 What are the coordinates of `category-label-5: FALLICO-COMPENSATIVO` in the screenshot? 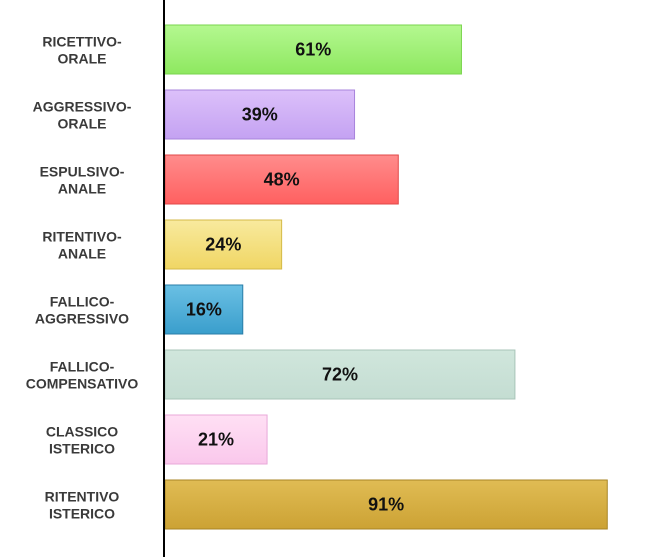 It's located at (82, 375).